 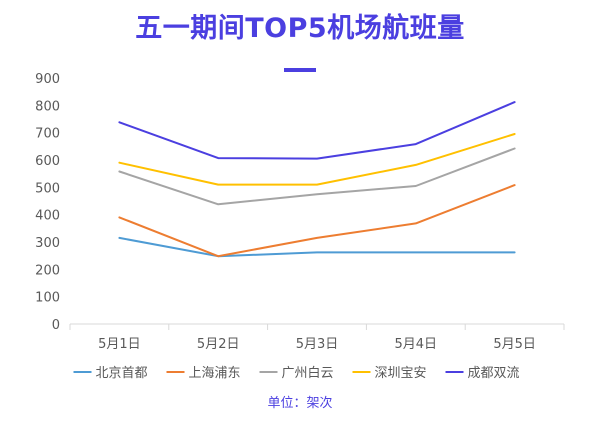 I want to click on series-line-上海浦东, so click(x=317, y=221).